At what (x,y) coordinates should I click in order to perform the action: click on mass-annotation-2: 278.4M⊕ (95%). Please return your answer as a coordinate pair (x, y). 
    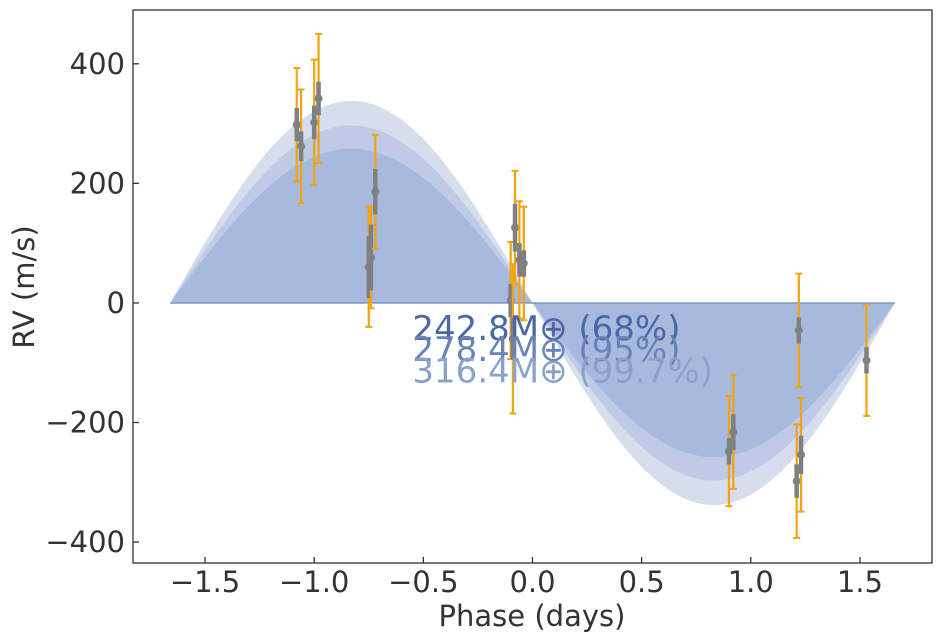
    Looking at the image, I should click on (546, 350).